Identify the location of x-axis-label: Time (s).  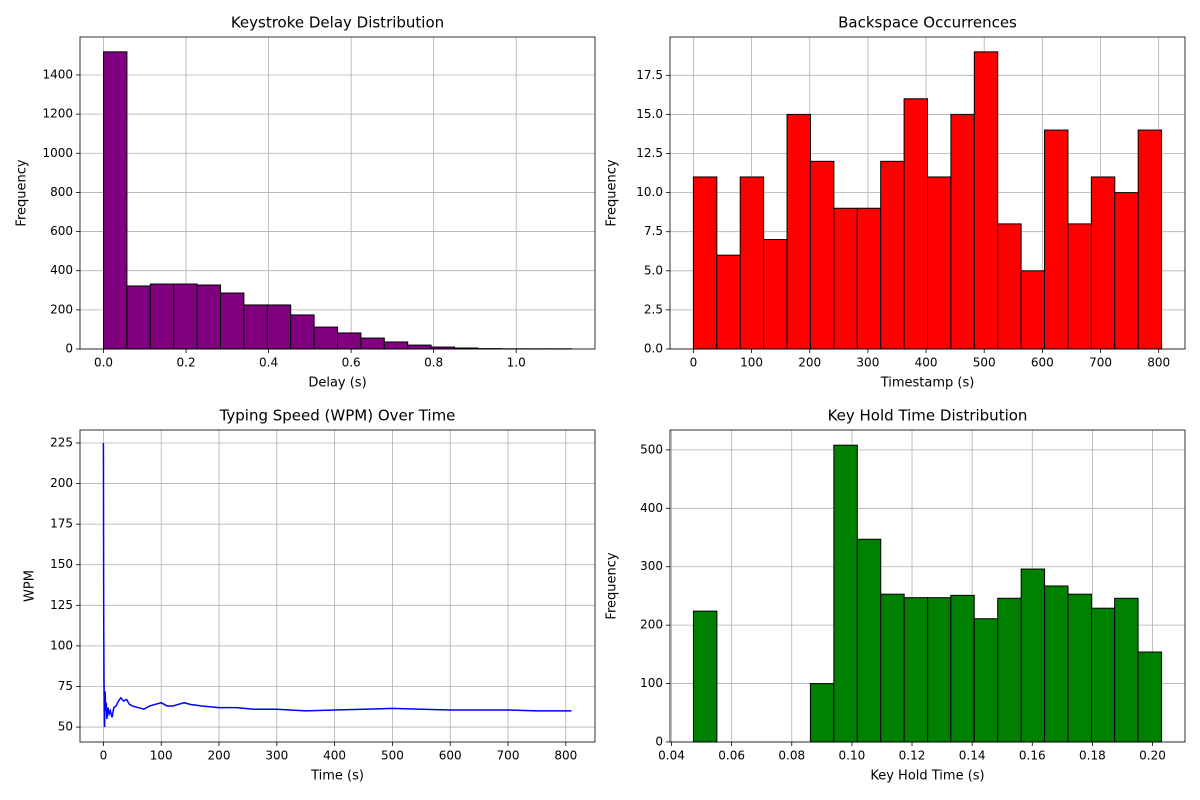
(337, 776).